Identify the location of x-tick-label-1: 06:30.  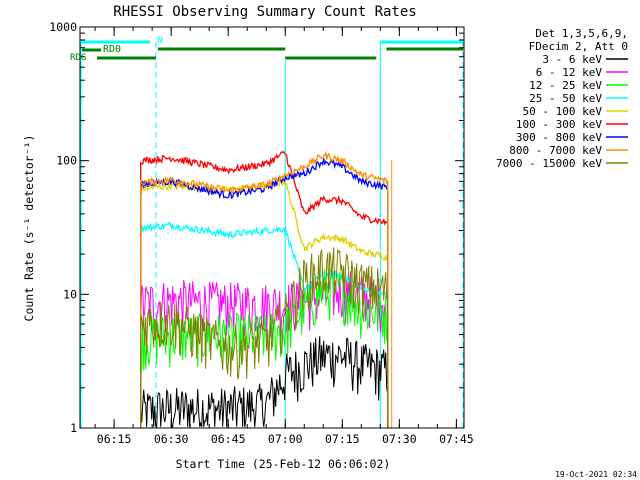
(171, 439).